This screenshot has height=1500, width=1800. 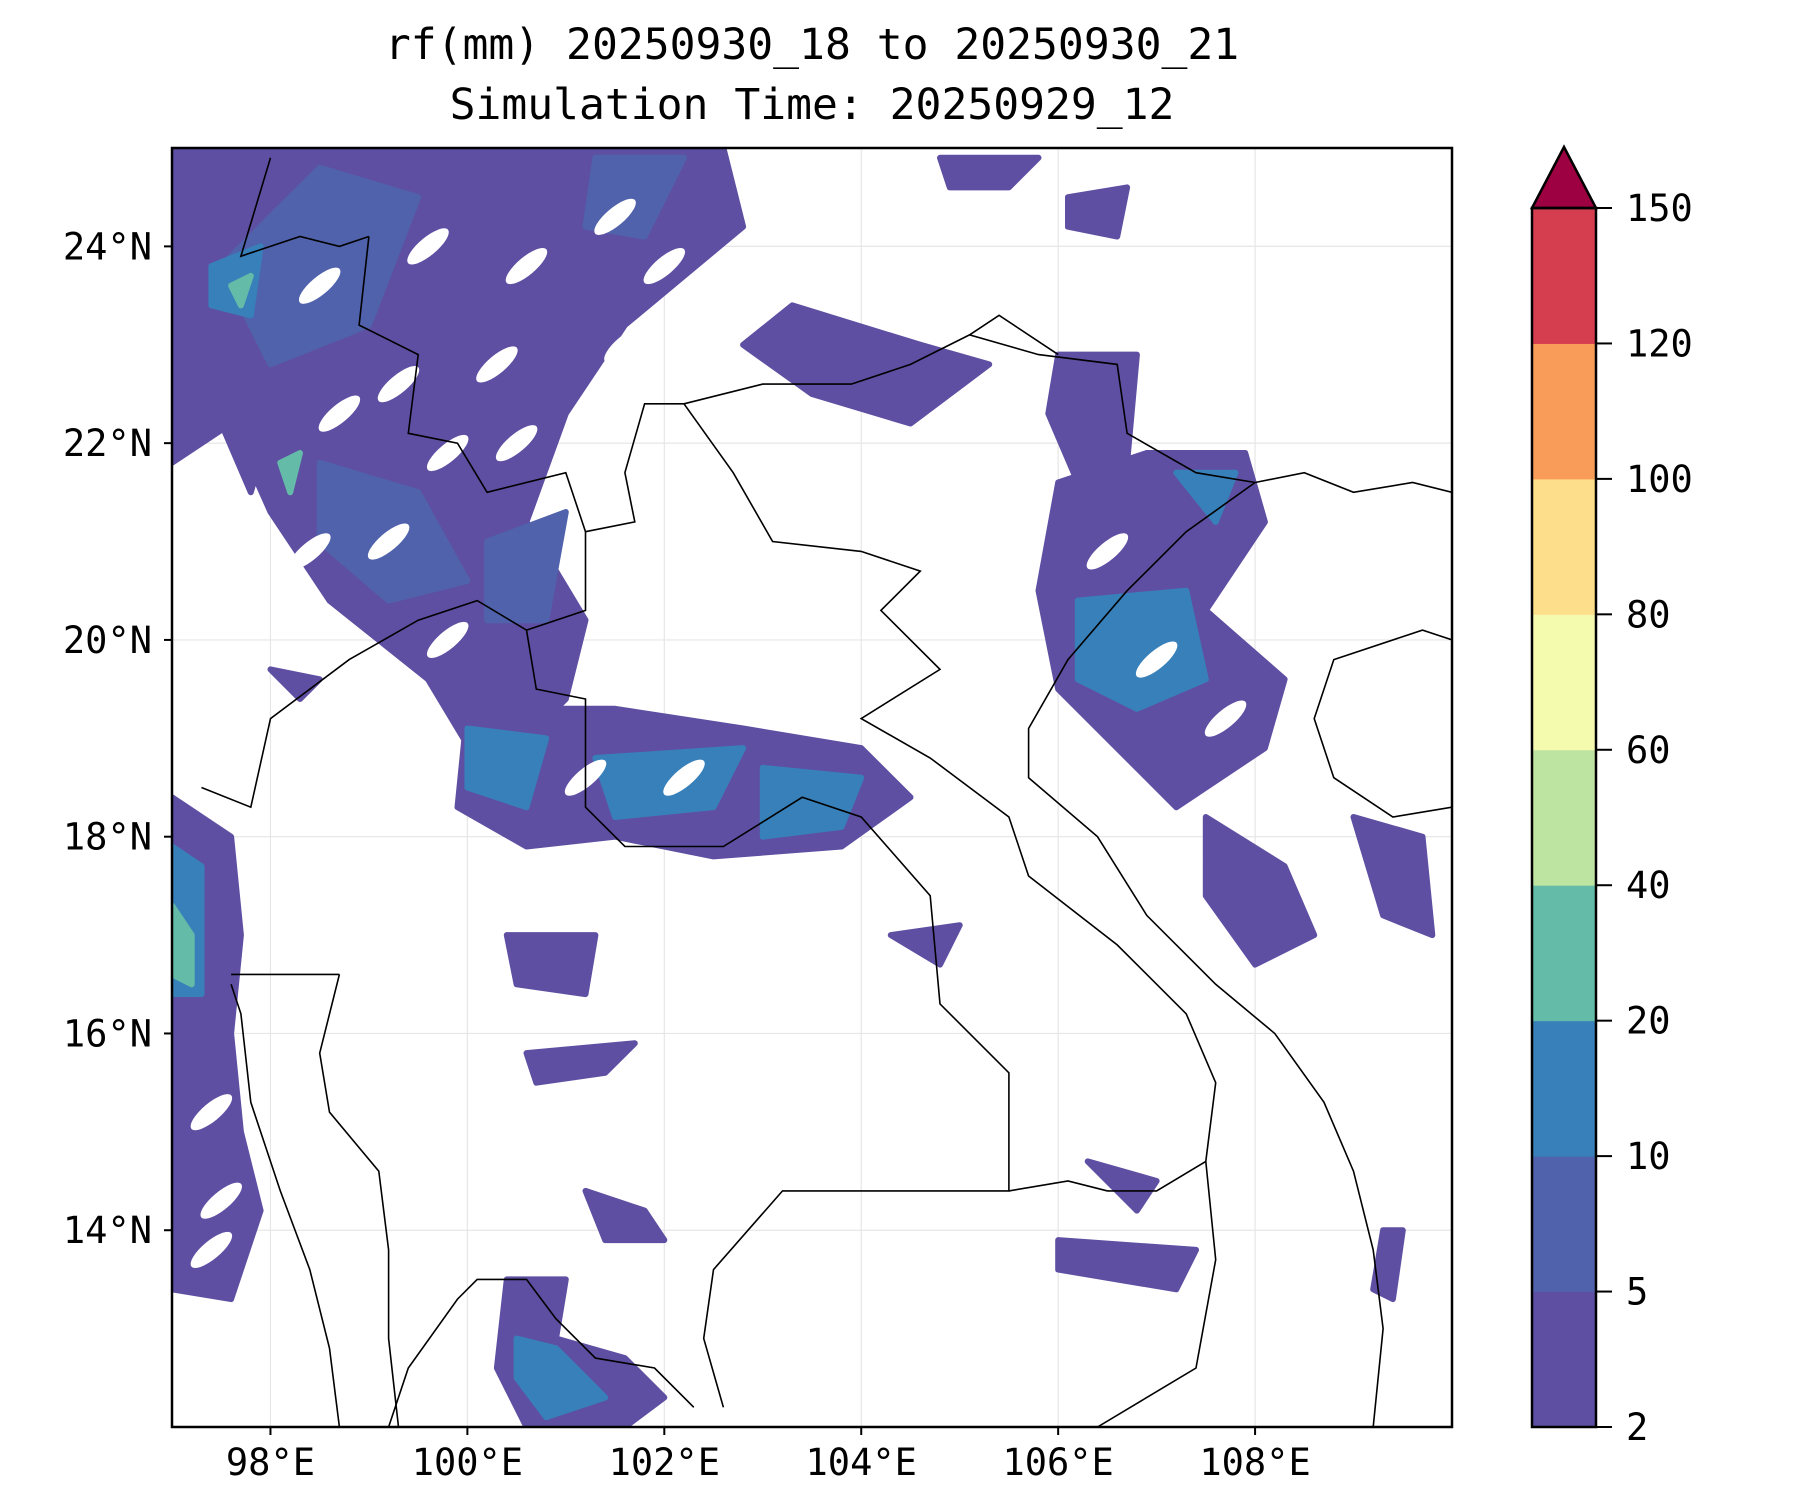 What do you see at coordinates (1648, 750) in the screenshot?
I see `colorbar-tick-label: 60` at bounding box center [1648, 750].